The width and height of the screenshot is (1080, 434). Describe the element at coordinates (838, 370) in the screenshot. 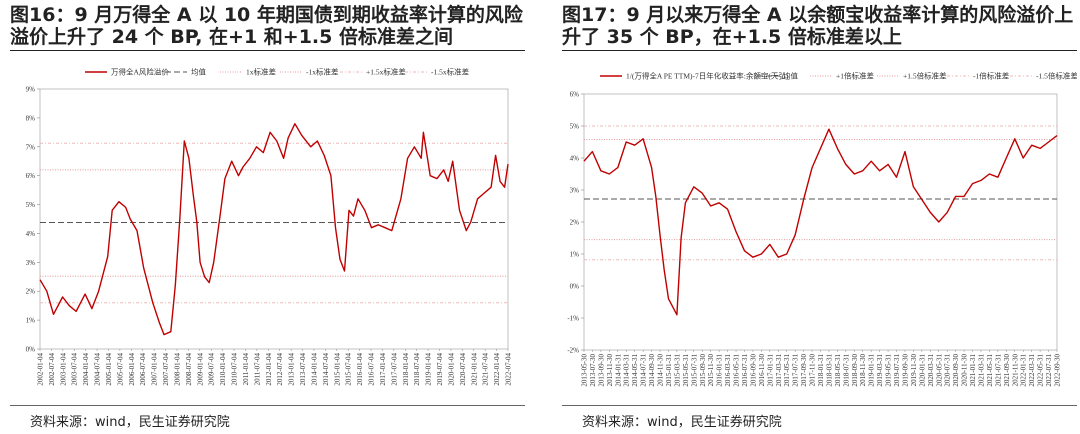

I see `x-tick-label: 2018-05-31` at that location.